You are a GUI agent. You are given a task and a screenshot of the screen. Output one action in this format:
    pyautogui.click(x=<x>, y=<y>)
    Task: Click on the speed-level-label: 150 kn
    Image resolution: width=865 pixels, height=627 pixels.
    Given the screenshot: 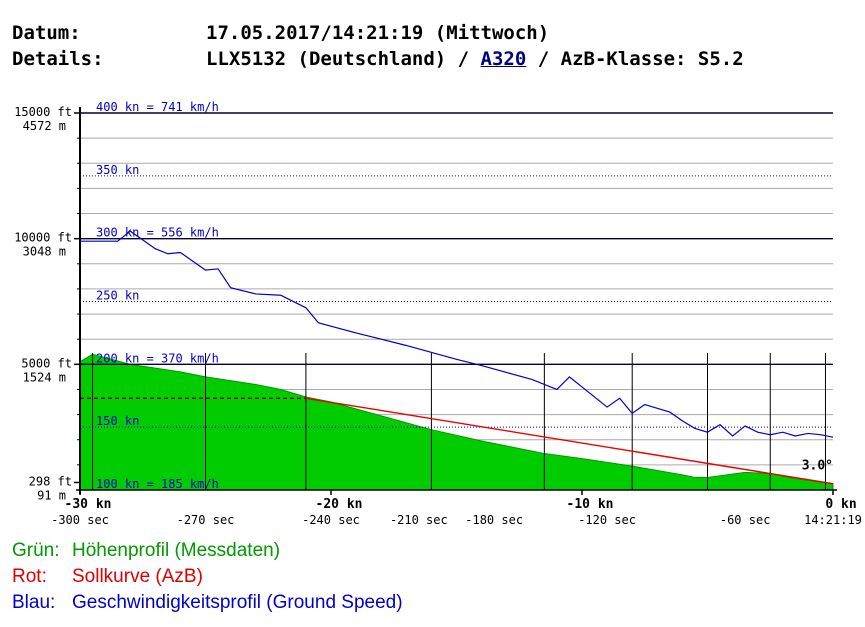 What is the action you would take?
    pyautogui.click(x=117, y=421)
    